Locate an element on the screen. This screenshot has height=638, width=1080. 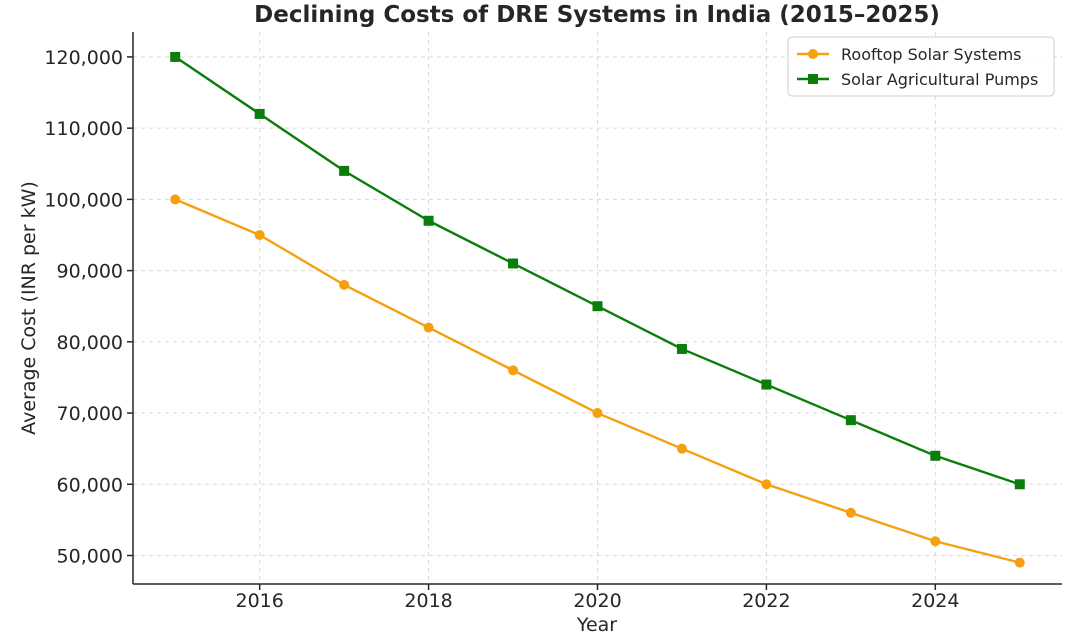
x-tick-label: 2016 is located at coordinates (260, 601).